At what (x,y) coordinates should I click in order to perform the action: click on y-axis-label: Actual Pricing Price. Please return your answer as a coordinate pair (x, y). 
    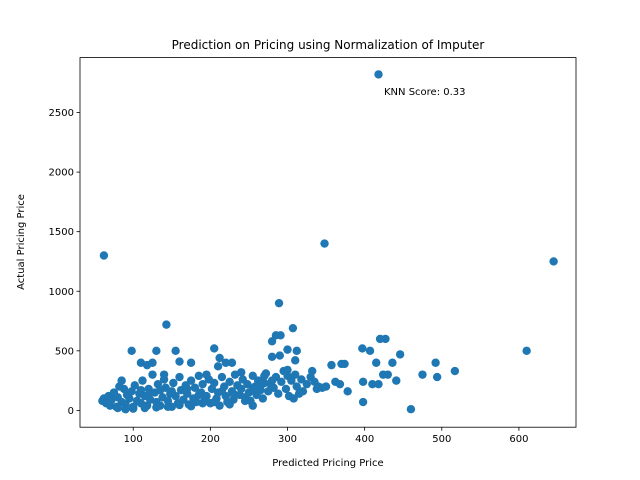
    Looking at the image, I should click on (21, 242).